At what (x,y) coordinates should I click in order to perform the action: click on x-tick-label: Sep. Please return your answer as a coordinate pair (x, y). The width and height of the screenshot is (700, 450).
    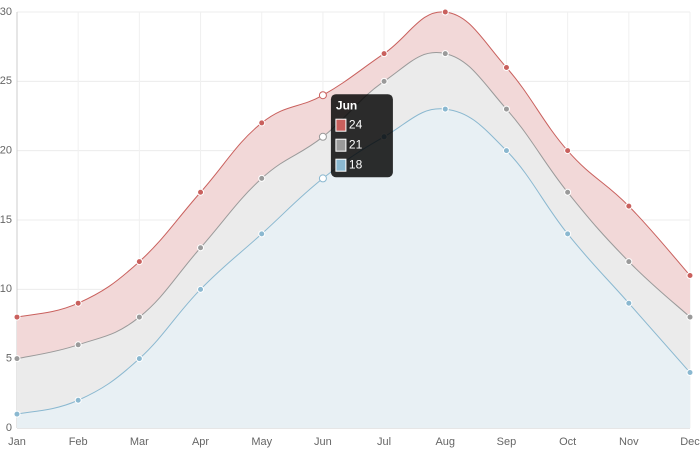
    Looking at the image, I should click on (507, 442).